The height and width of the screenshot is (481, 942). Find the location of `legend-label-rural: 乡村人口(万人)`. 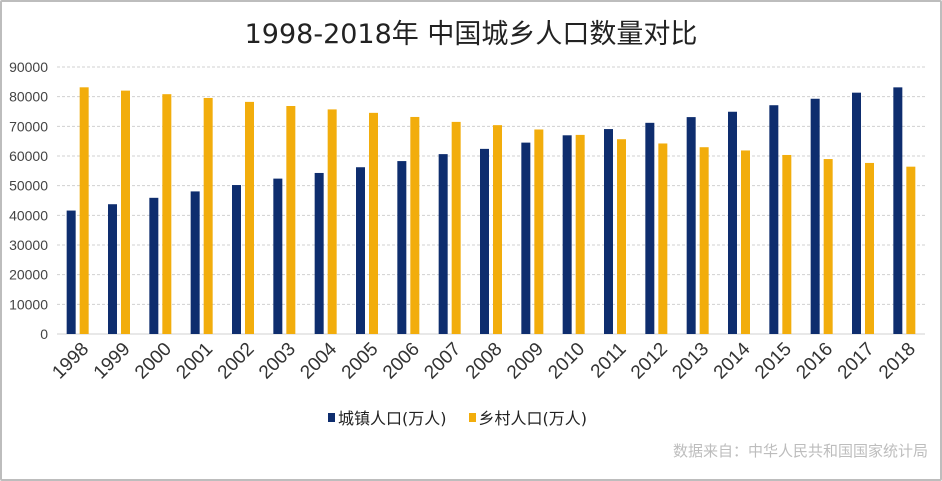

legend-label-rural: 乡村人口(万人) is located at coordinates (533, 418).